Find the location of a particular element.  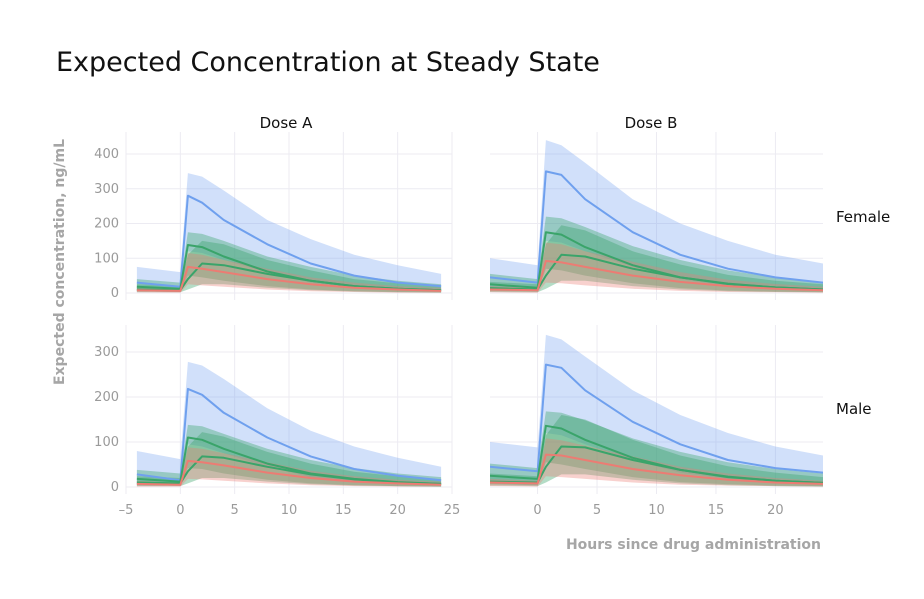

panel: 0 100 200 300 400 is located at coordinates (273, 216).